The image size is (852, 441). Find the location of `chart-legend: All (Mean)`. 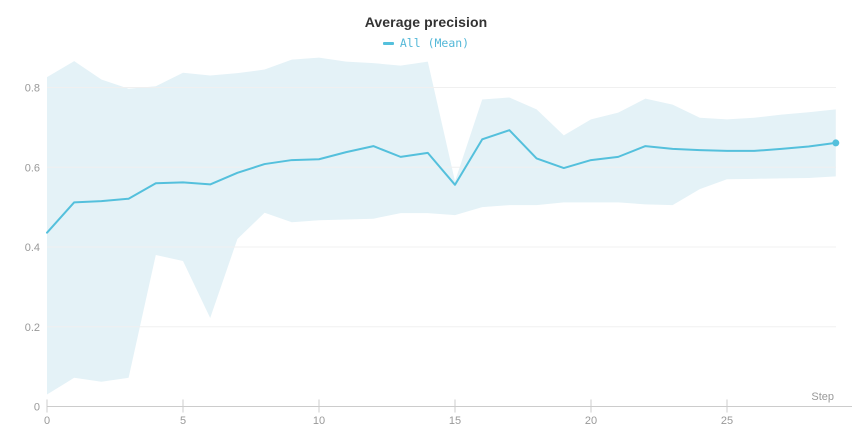

chart-legend: All (Mean) is located at coordinates (426, 43).